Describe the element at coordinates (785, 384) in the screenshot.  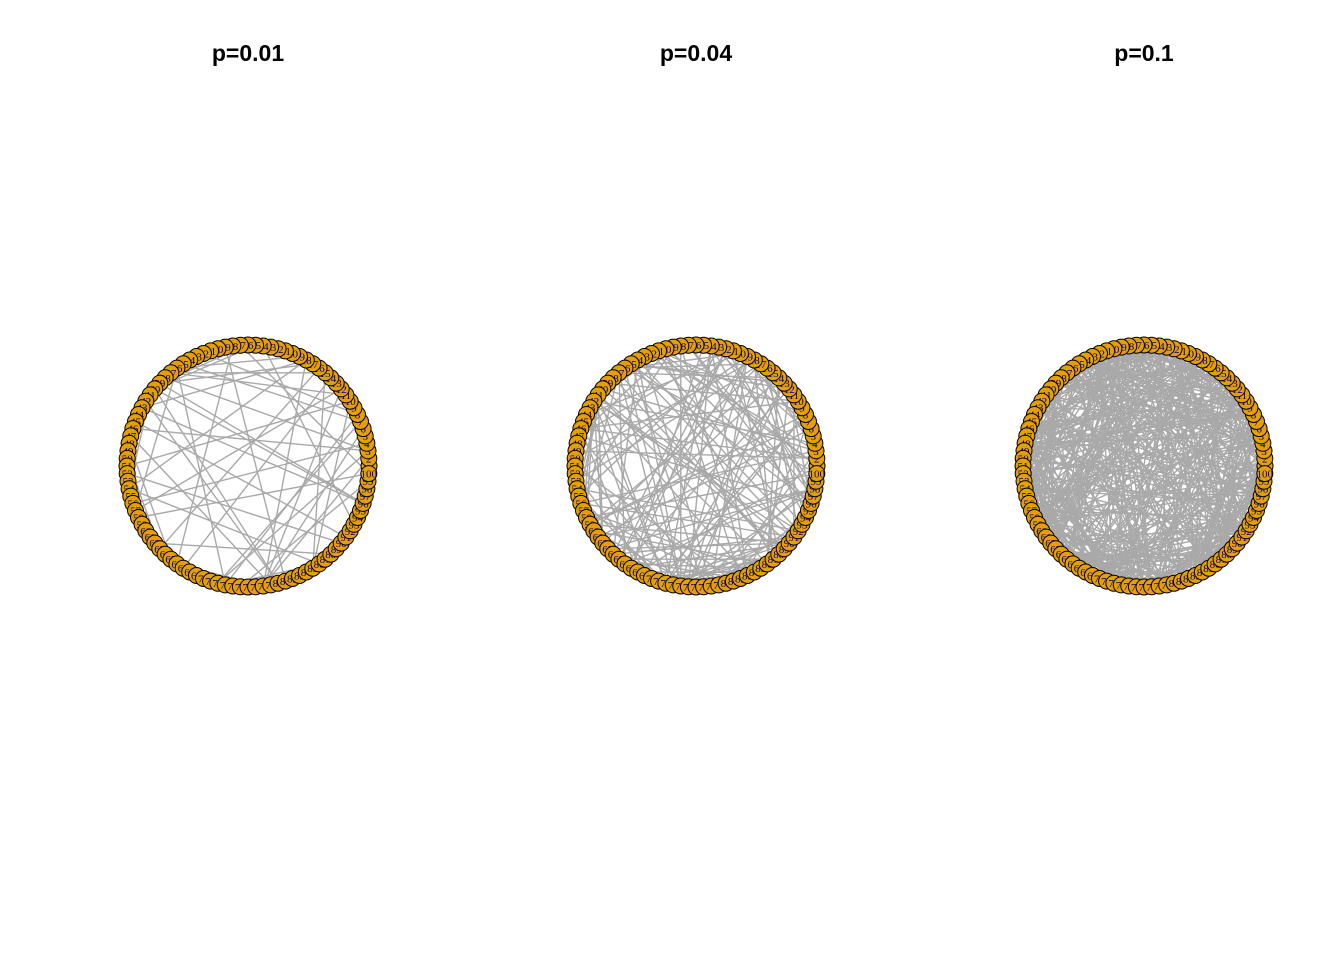
I see `node-label: 13` at that location.